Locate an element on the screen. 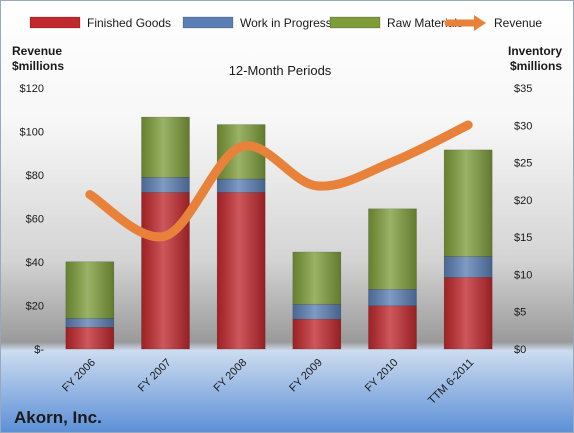 Image resolution: width=574 pixels, height=433 pixels. left-axis: $- $20 $40 $60 $80 $100 $120 is located at coordinates (32, 219).